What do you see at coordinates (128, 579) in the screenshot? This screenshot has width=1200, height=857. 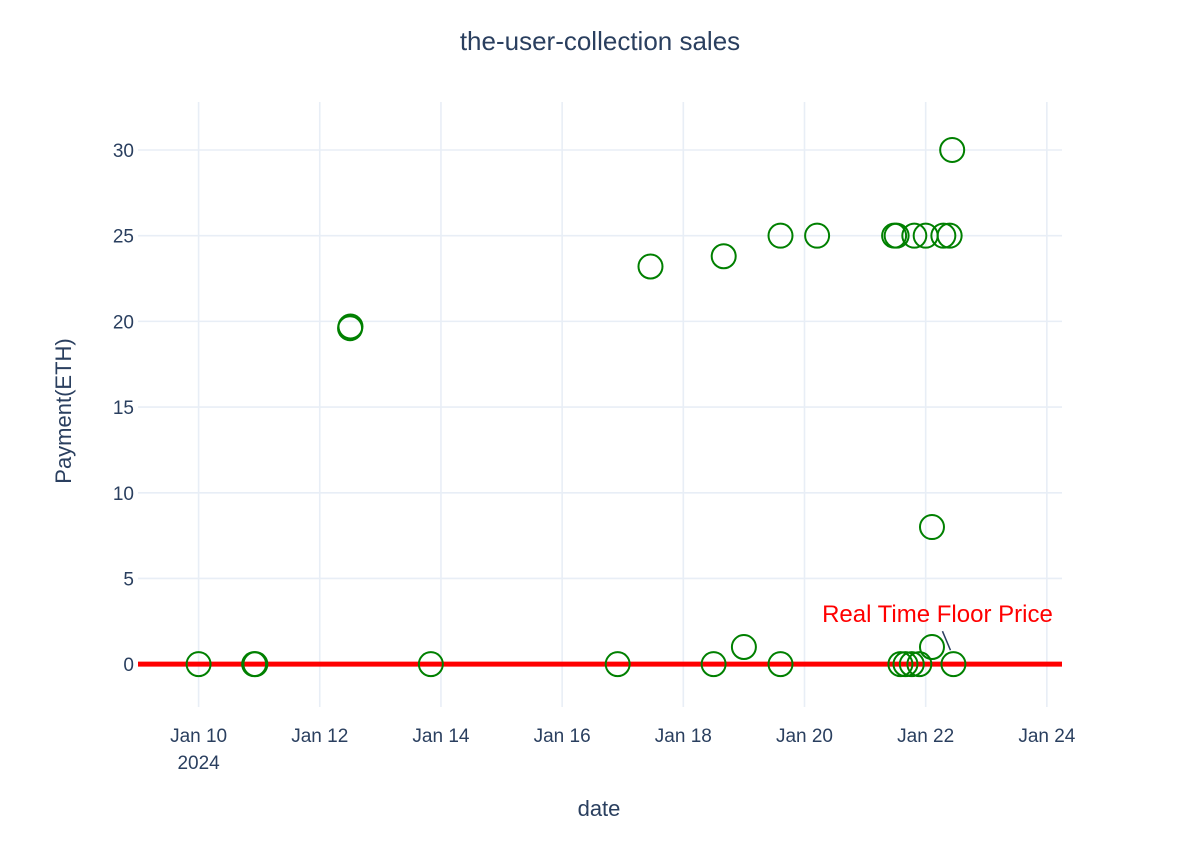 I see `y-tick-label: 5` at bounding box center [128, 579].